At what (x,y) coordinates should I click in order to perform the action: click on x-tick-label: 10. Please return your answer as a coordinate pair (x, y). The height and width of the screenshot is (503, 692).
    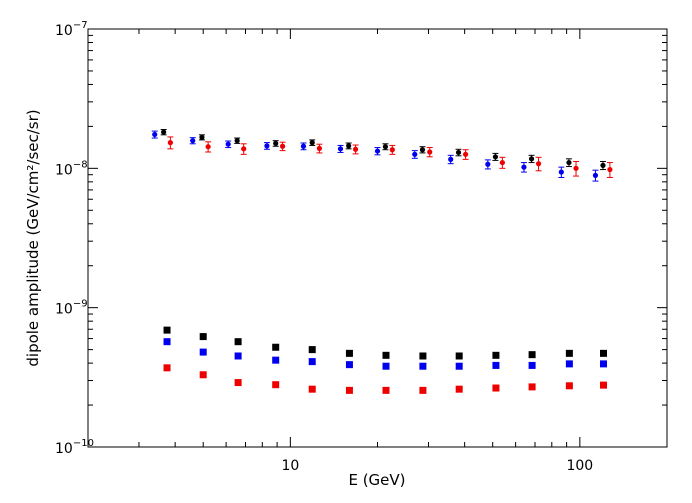
    Looking at the image, I should click on (290, 466).